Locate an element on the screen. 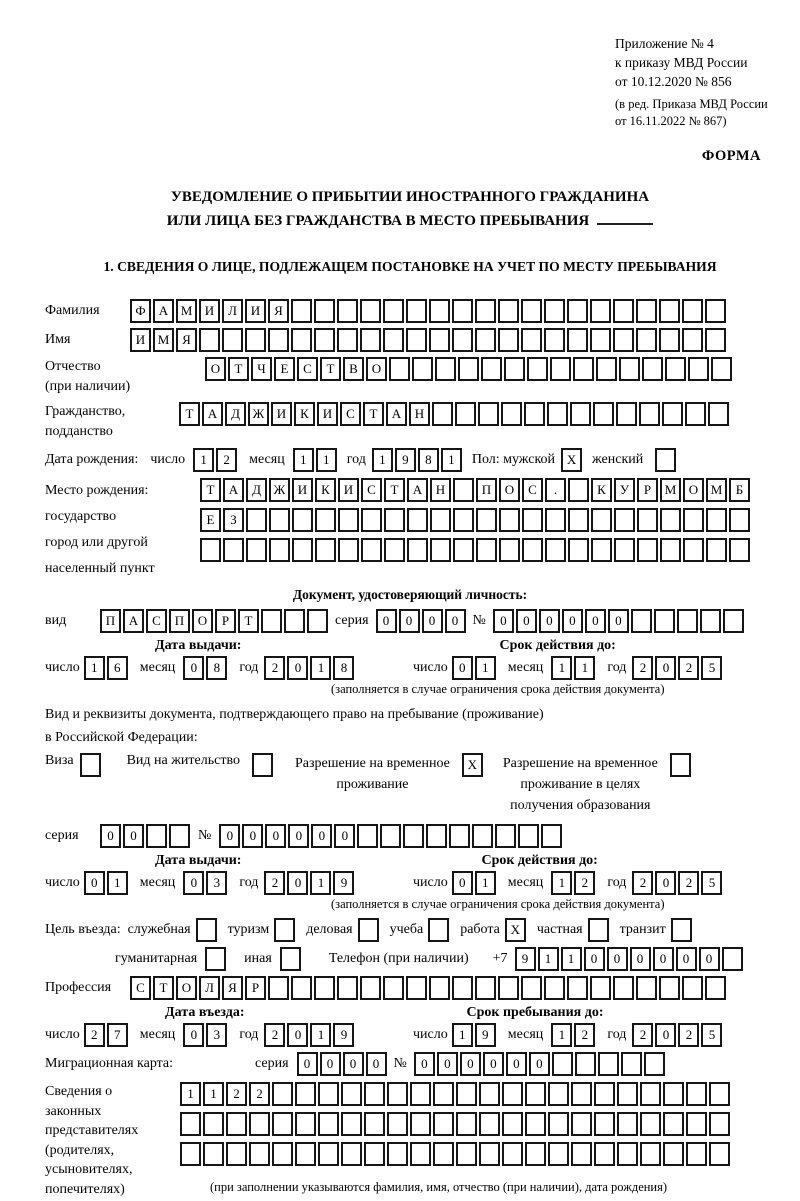 This screenshot has width=800, height=1201. birth-place-cell: С is located at coordinates (532, 490).